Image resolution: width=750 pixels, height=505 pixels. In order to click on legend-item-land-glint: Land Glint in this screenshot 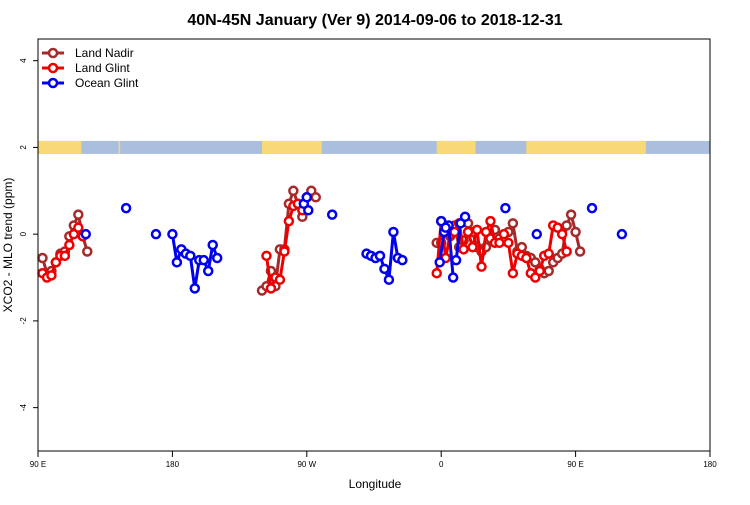, I will do `click(86, 68)`.